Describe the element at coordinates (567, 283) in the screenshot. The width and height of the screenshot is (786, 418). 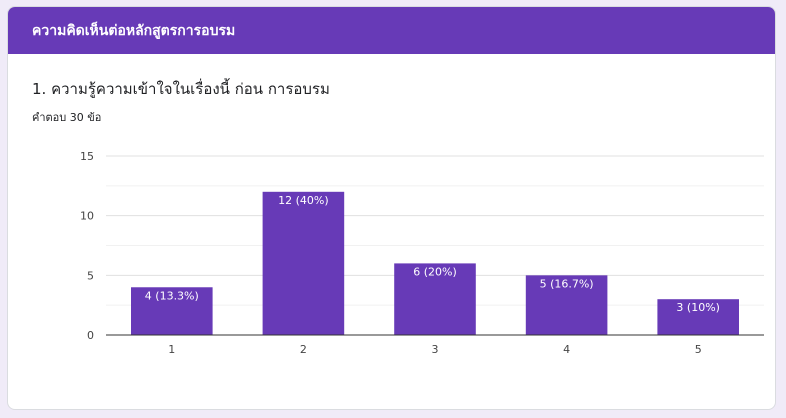
I see `bar-data-label: 5 (16.7%)` at that location.